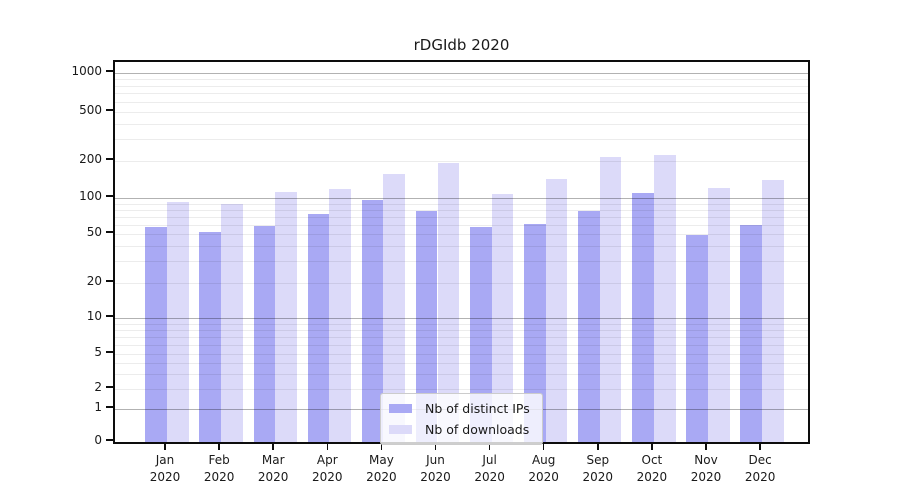 The width and height of the screenshot is (900, 500). What do you see at coordinates (480, 334) in the screenshot?
I see `bar-distinct-ips-jul` at bounding box center [480, 334].